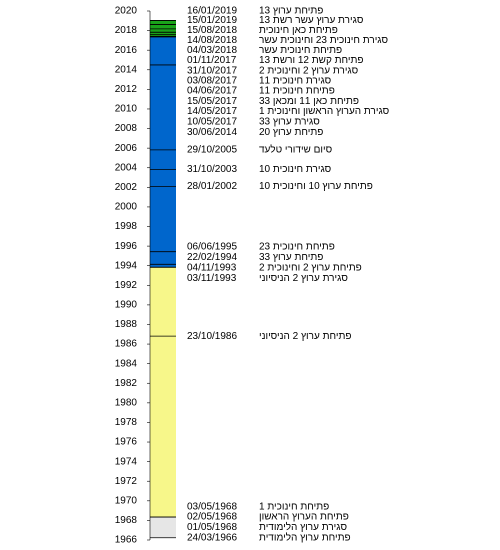 The width and height of the screenshot is (500, 550). I want to click on y-tick-label: 1998, so click(126, 226).